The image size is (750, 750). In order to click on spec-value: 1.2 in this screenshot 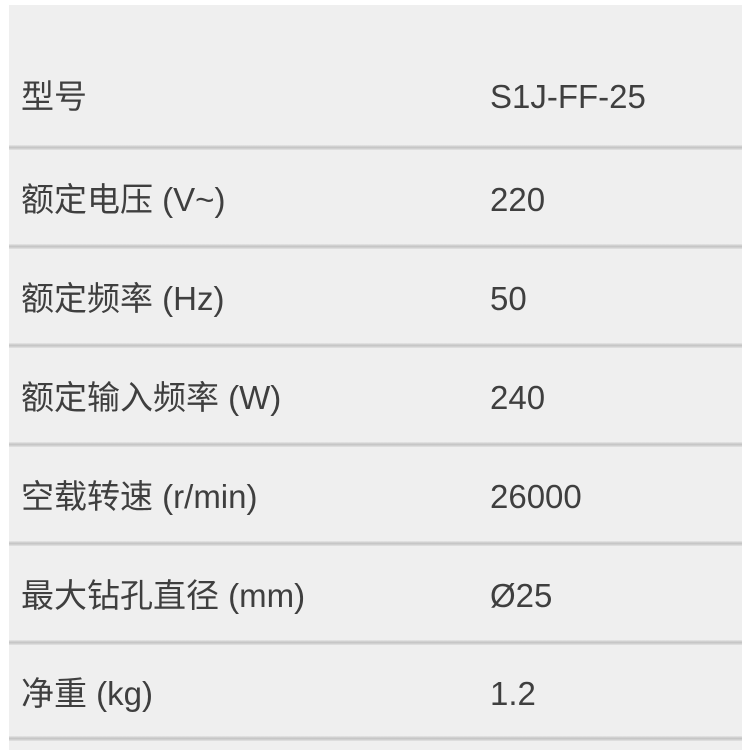, I will do `click(513, 693)`.